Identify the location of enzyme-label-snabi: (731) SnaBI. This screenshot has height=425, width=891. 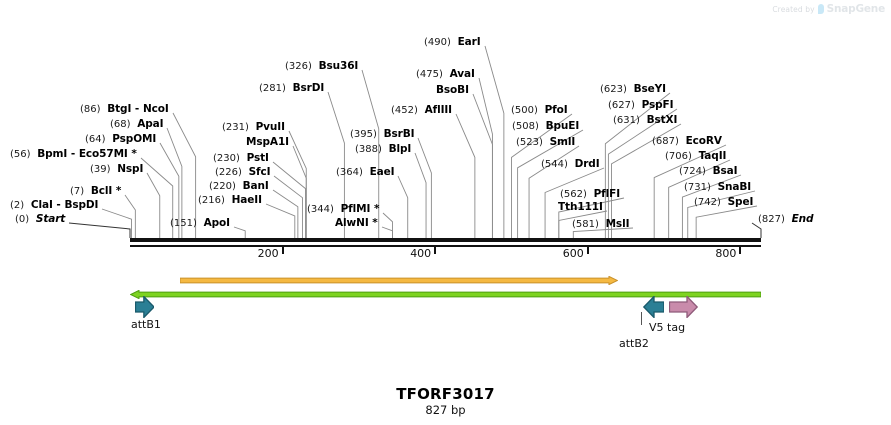
(717, 188).